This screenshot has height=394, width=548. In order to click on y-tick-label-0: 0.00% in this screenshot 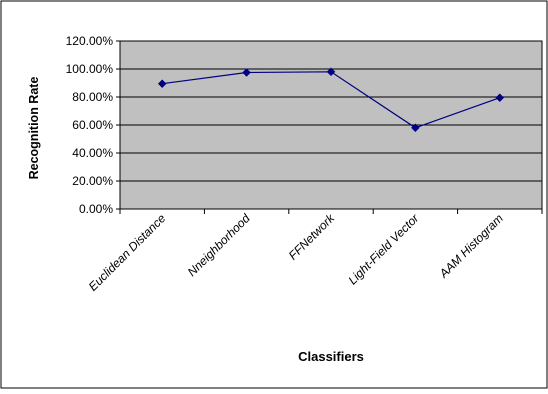, I will do `click(96, 209)`.